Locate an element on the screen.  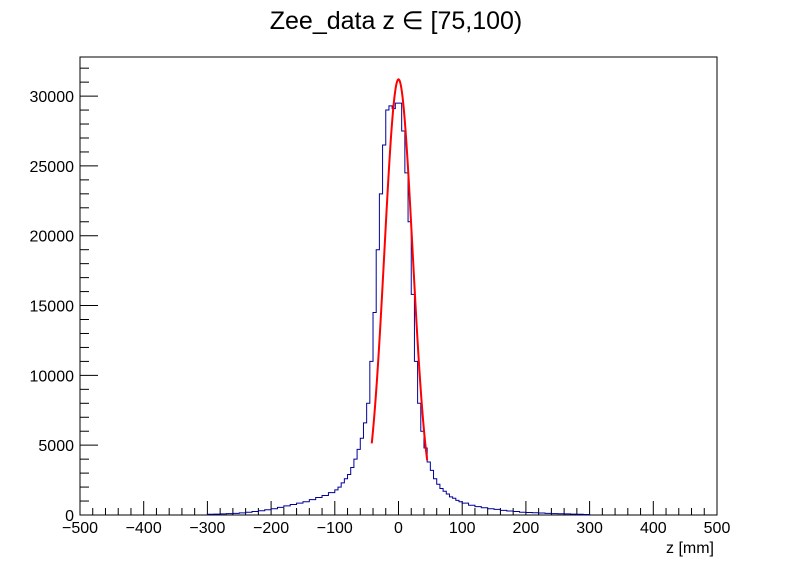
y-tick-label: 30000 is located at coordinates (52, 97).